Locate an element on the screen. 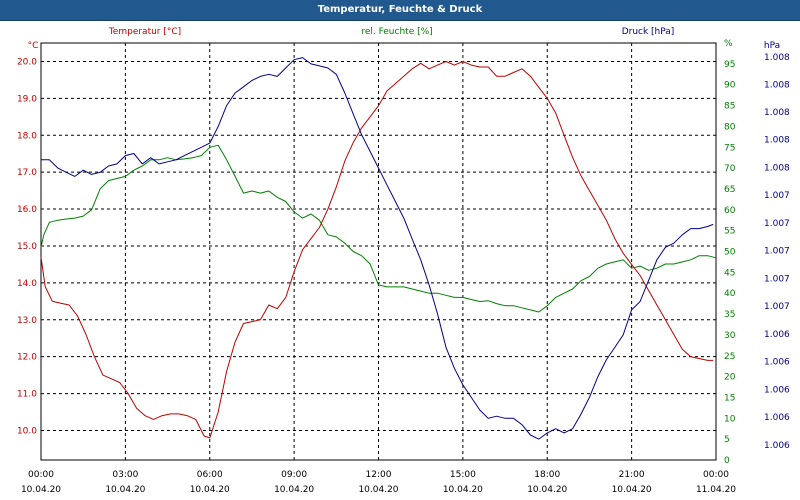 This screenshot has width=800, height=500. right1-tick-label: 65 is located at coordinates (729, 190).